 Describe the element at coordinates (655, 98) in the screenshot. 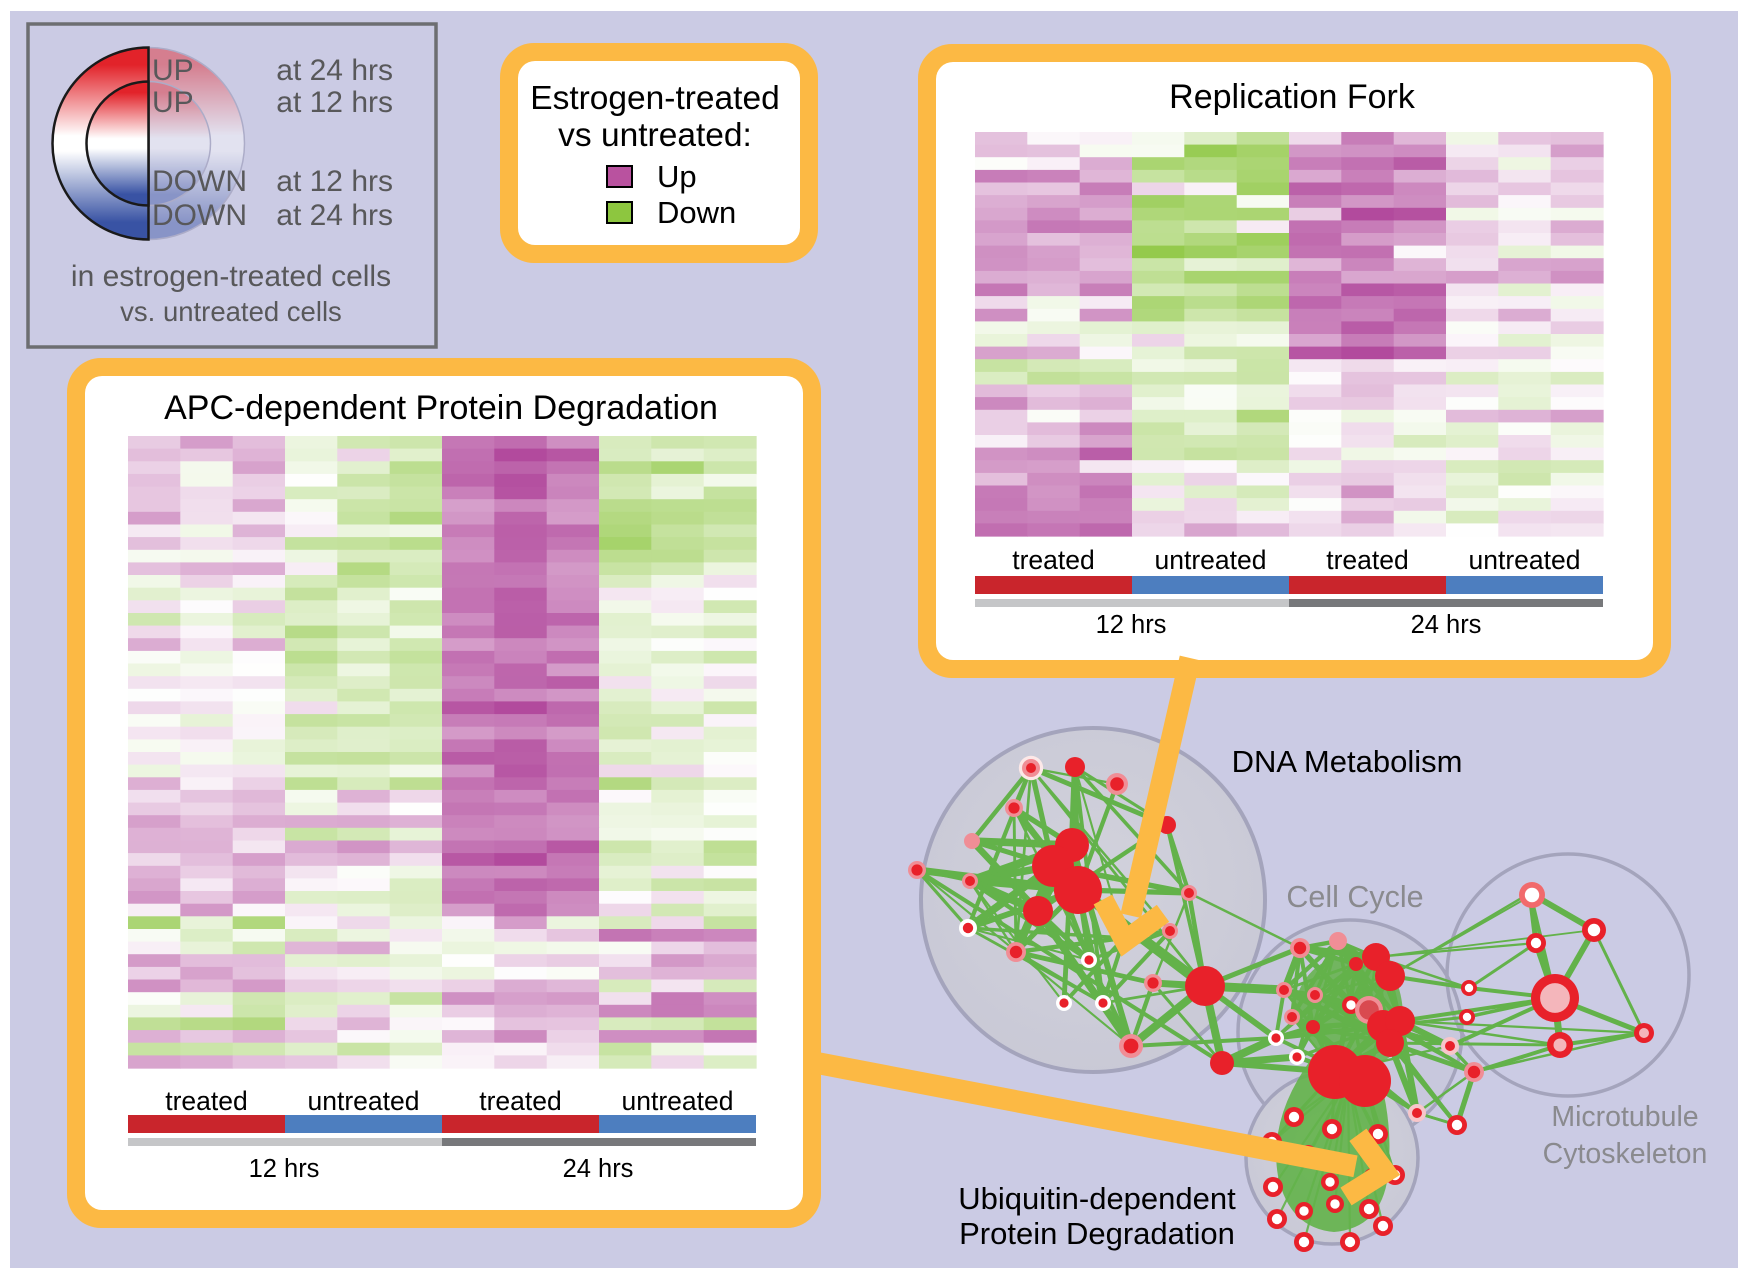

I see `svg-text: Estrogen-treated` at that location.